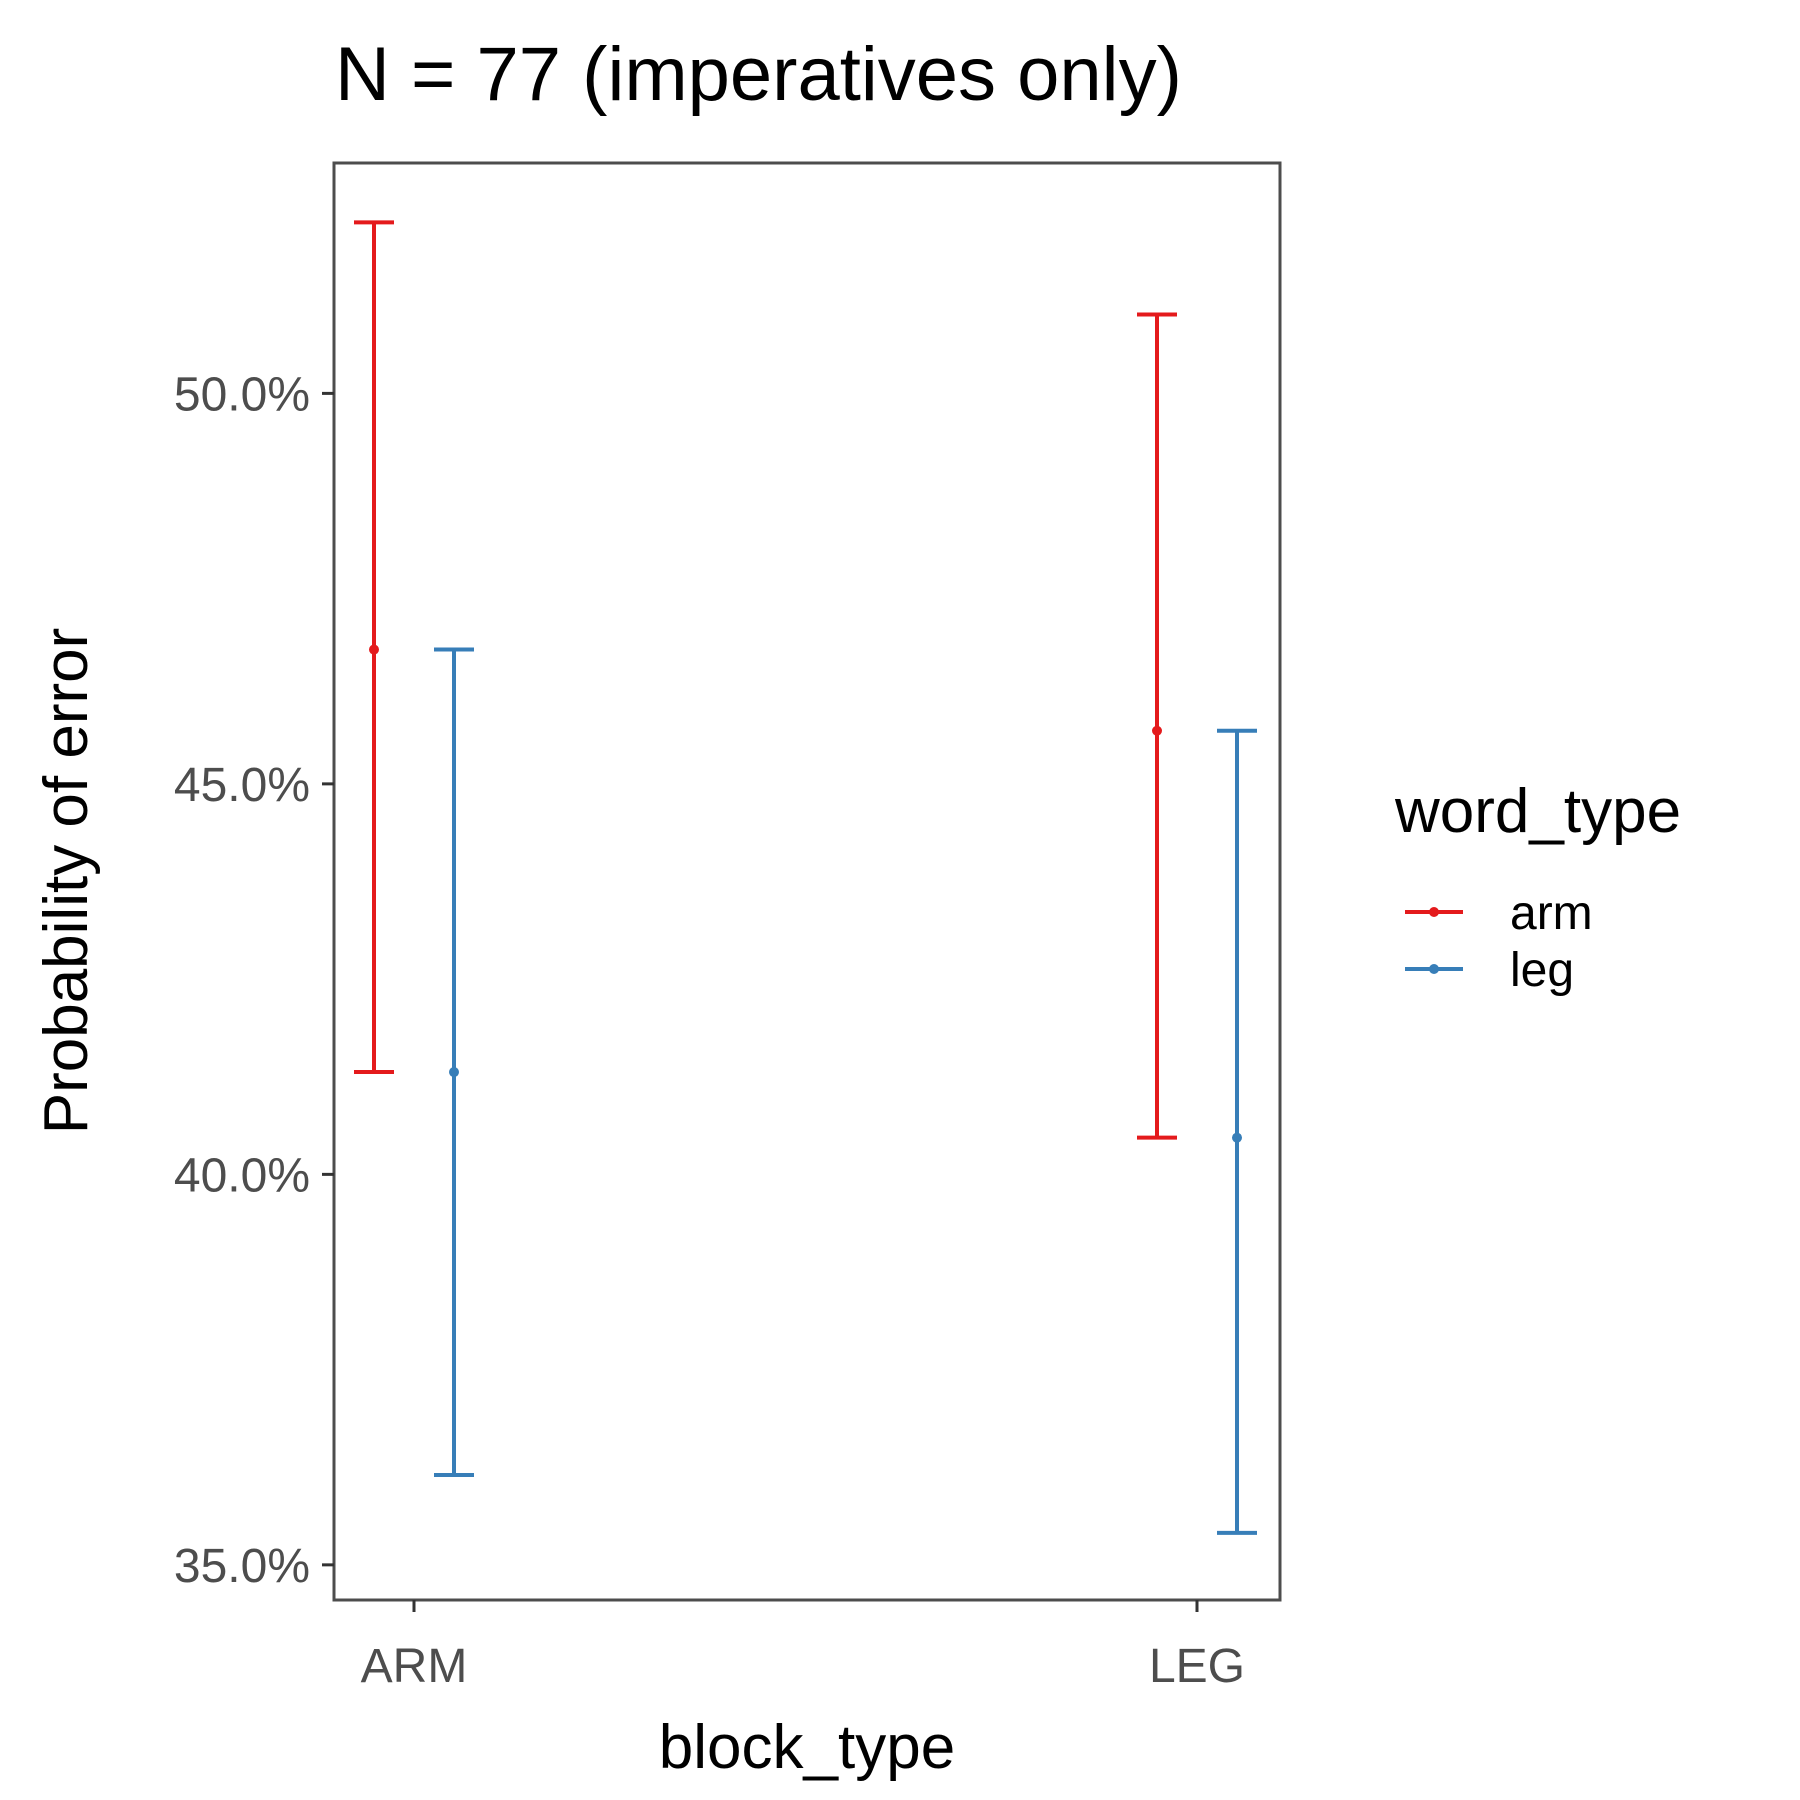 This screenshot has height=1800, width=1800. What do you see at coordinates (807, 1747) in the screenshot?
I see `x-axis-title: block_type` at bounding box center [807, 1747].